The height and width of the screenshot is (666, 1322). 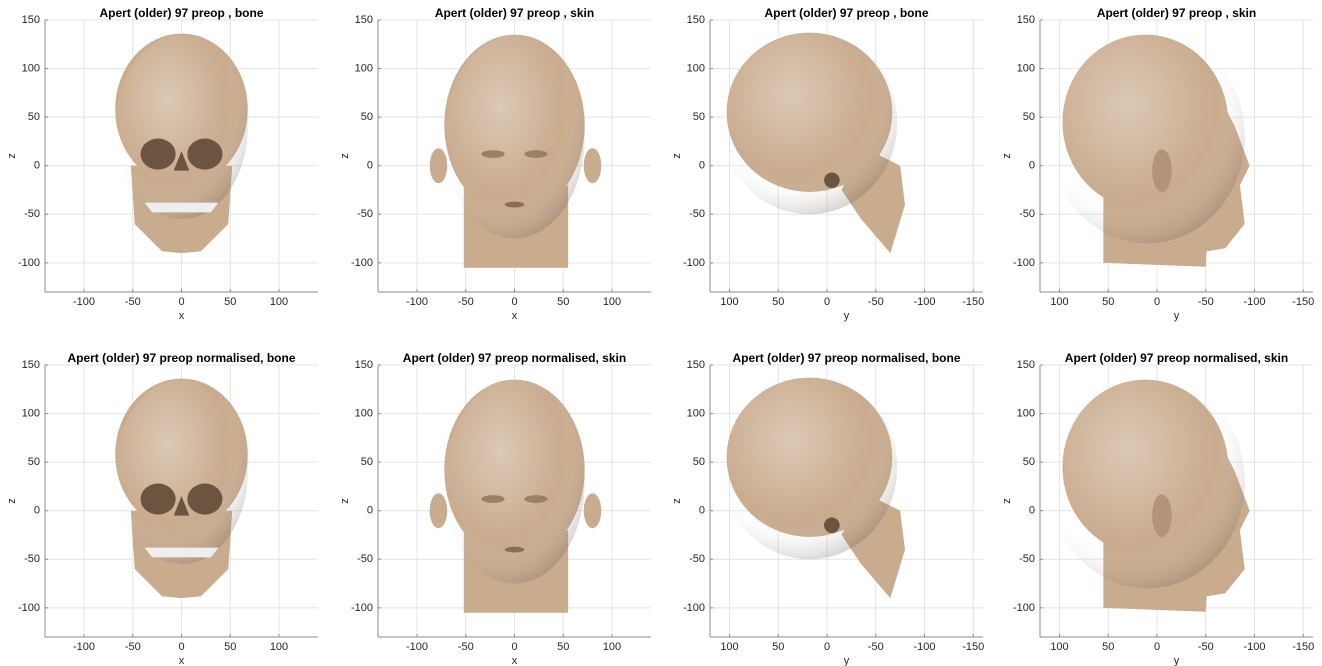 I want to click on chart-title: Apert (older) 97 preop normalised, skin, so click(x=514, y=358).